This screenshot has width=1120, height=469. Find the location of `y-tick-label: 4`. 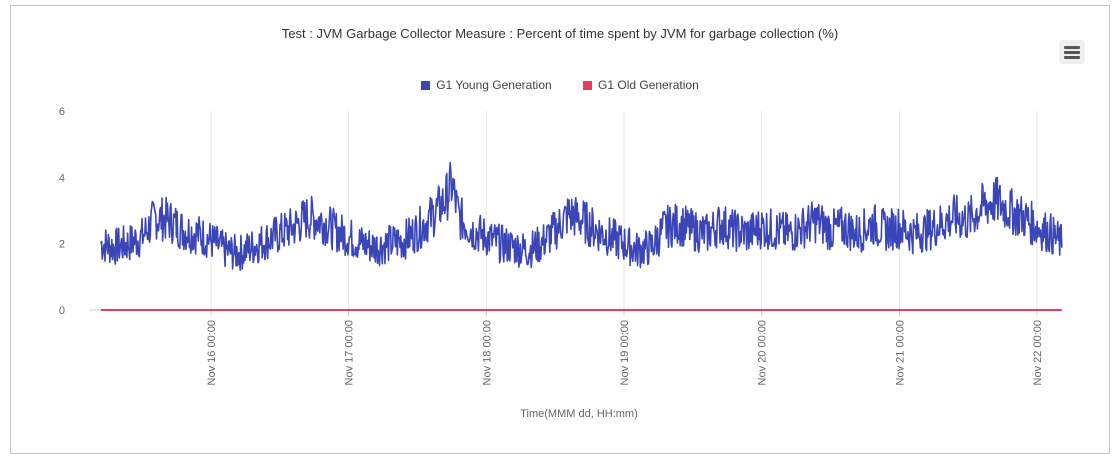

y-tick-label: 4 is located at coordinates (62, 178).